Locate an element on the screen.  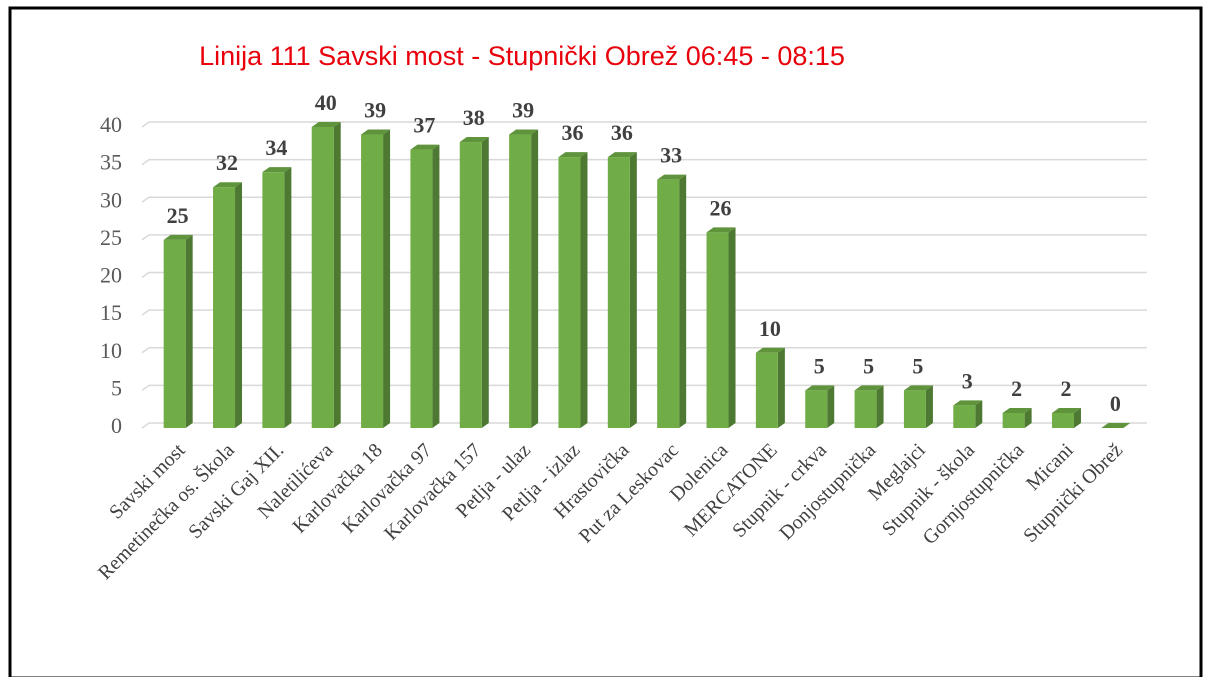
y-tick-label: 5 is located at coordinates (116, 387).